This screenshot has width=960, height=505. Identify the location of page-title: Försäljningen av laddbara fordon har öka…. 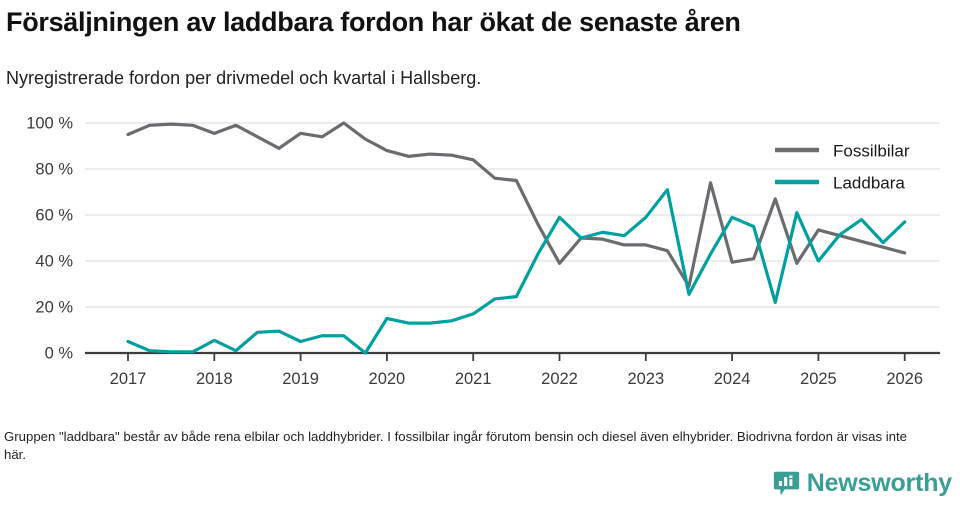
(373, 22).